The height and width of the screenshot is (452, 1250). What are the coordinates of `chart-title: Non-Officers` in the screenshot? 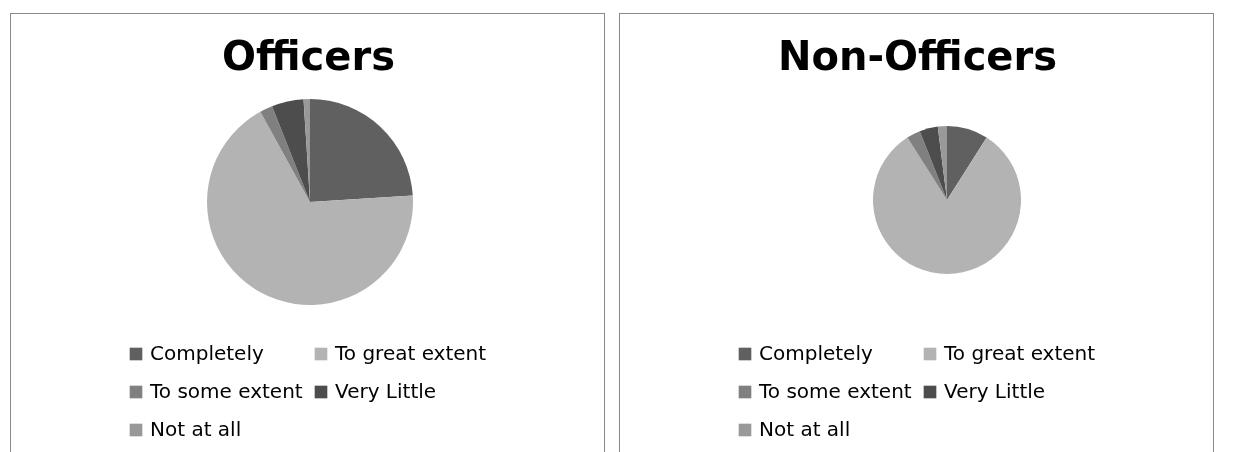 It's located at (917, 56).